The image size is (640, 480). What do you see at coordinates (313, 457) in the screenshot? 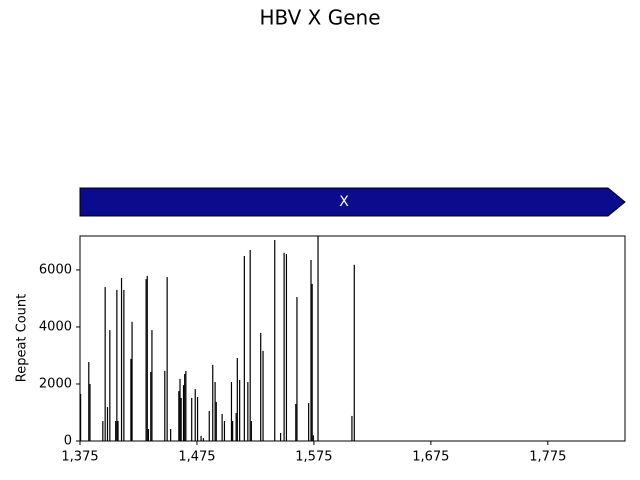
I see `x-tick-label: 1,575` at bounding box center [313, 457].